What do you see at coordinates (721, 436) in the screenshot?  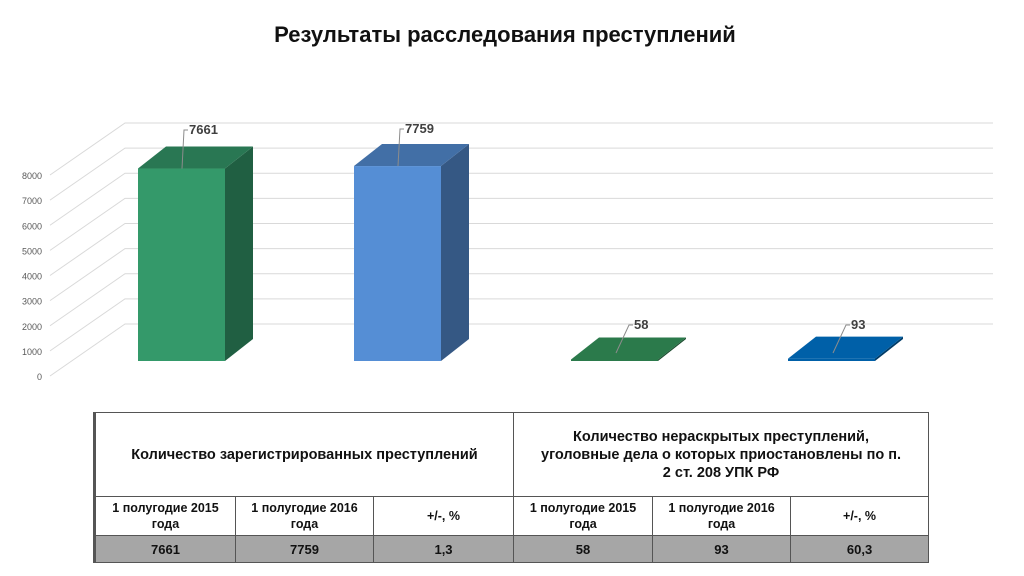 I see `group-header-line-1: Количество нераскрытых преступлений,` at bounding box center [721, 436].